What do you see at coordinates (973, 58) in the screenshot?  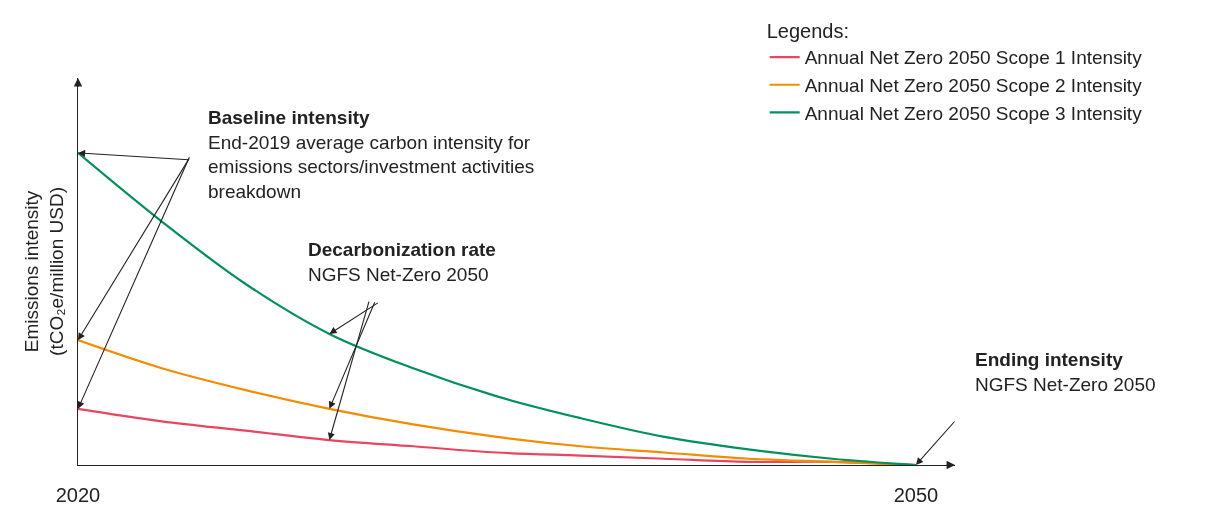 I see `legend-label: Annual Net Zero 2050 Scope 1 Intensity` at bounding box center [973, 58].